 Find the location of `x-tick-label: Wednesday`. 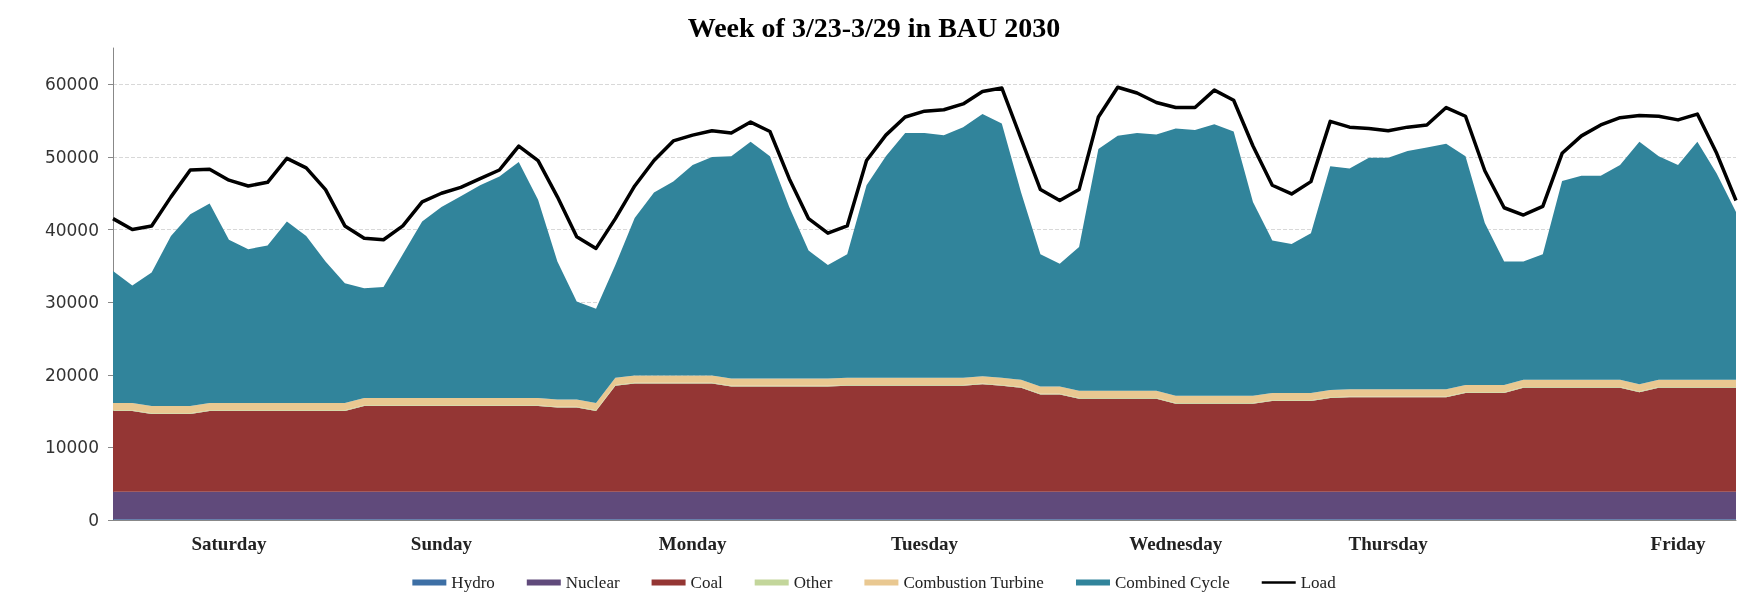

x-tick-label: Wednesday is located at coordinates (1176, 543).